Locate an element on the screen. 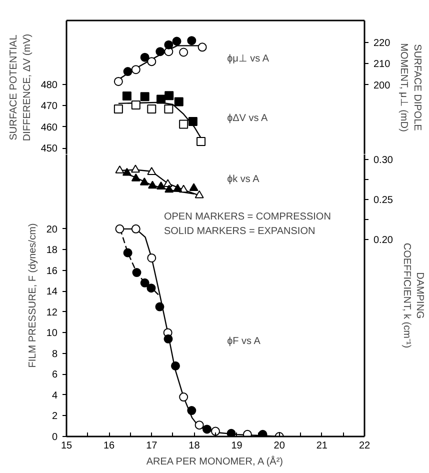  y-tick-label: 6 is located at coordinates (55, 375).